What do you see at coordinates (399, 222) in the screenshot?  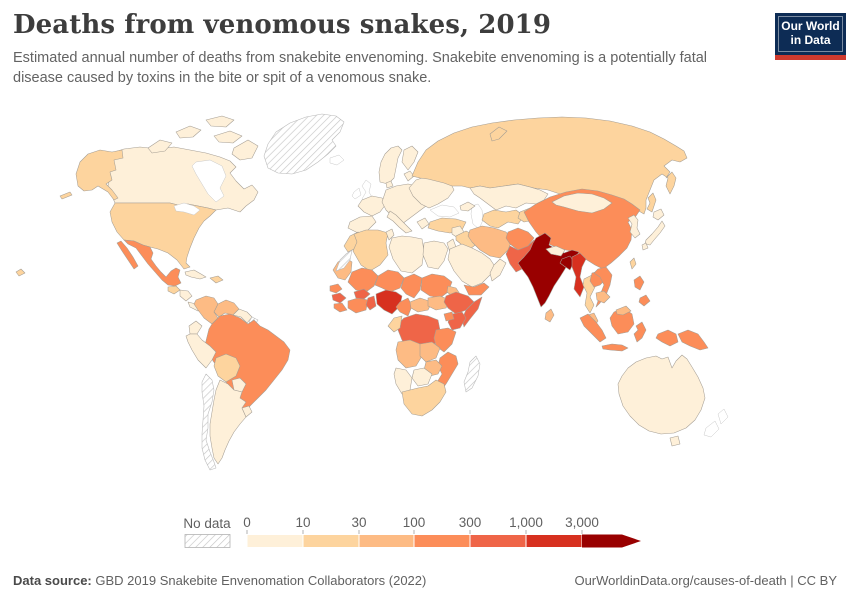 I see `country-italy` at bounding box center [399, 222].